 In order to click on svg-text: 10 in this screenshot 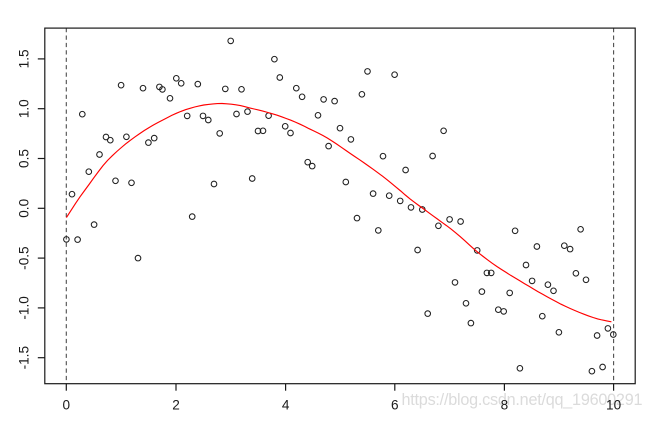, I will do `click(614, 405)`.